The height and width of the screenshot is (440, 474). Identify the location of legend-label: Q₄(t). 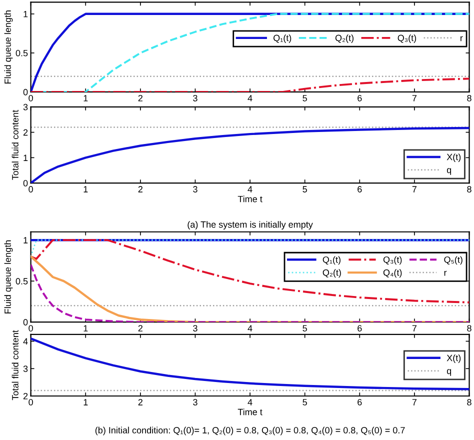
(392, 273).